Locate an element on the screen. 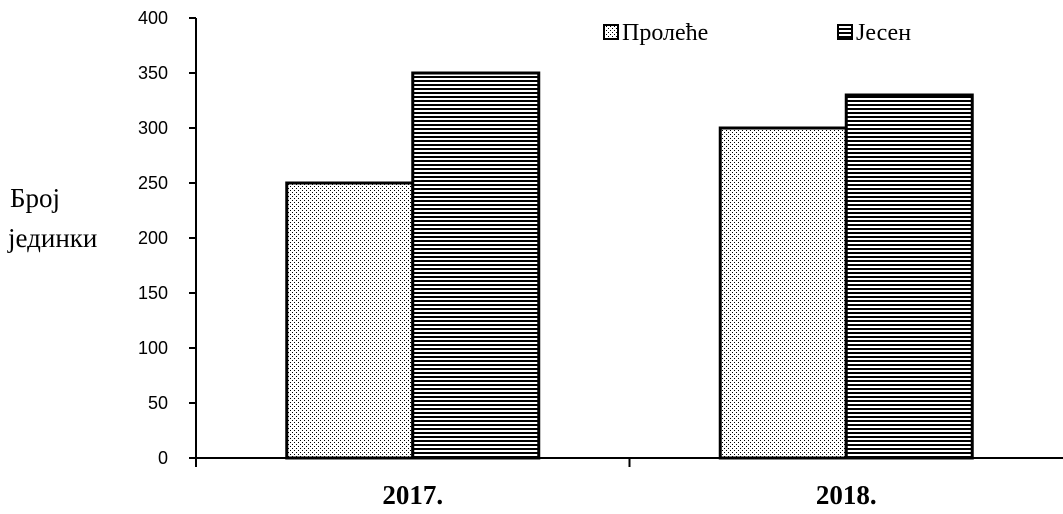 Image resolution: width=1063 pixels, height=514 pixels. y-tick-label: 200 is located at coordinates (153, 238).